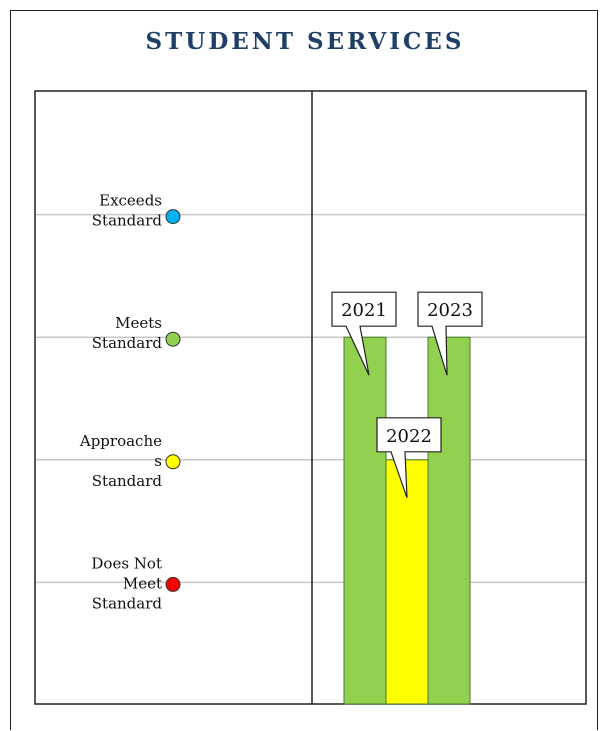 The image size is (610, 731). What do you see at coordinates (173, 339) in the screenshot?
I see `level-marker-meets` at bounding box center [173, 339].